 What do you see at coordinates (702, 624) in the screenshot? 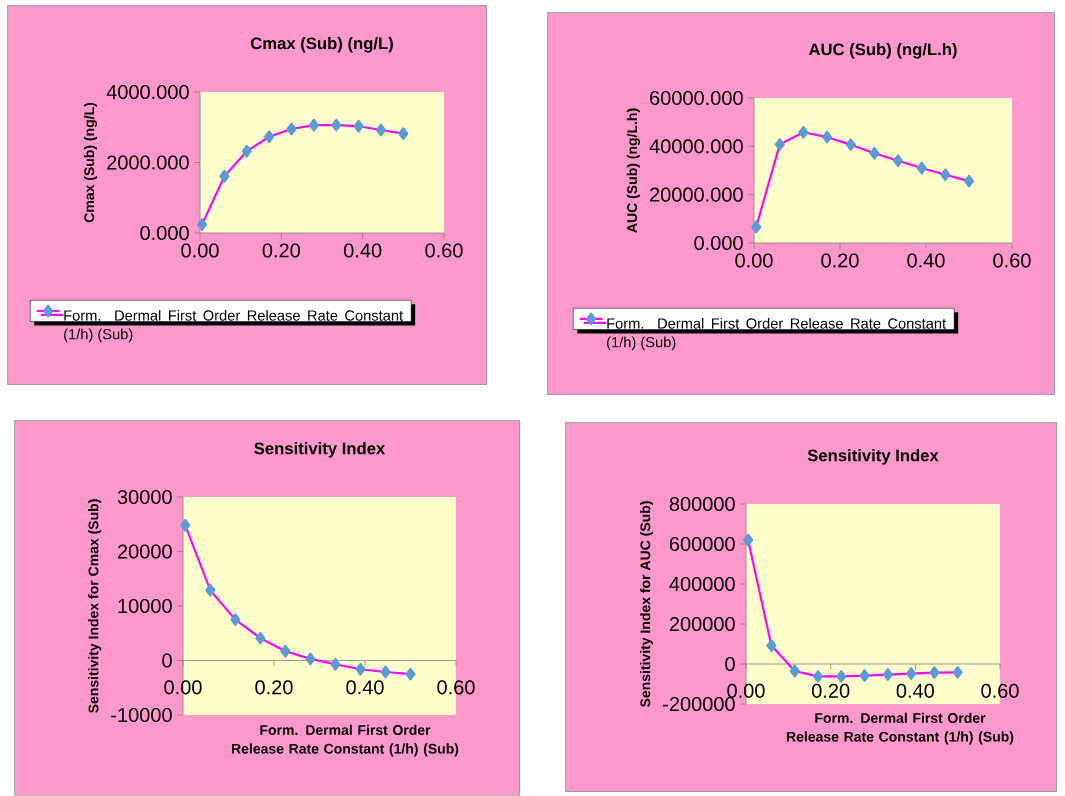
I see `y-tick-label: 200000` at bounding box center [702, 624].